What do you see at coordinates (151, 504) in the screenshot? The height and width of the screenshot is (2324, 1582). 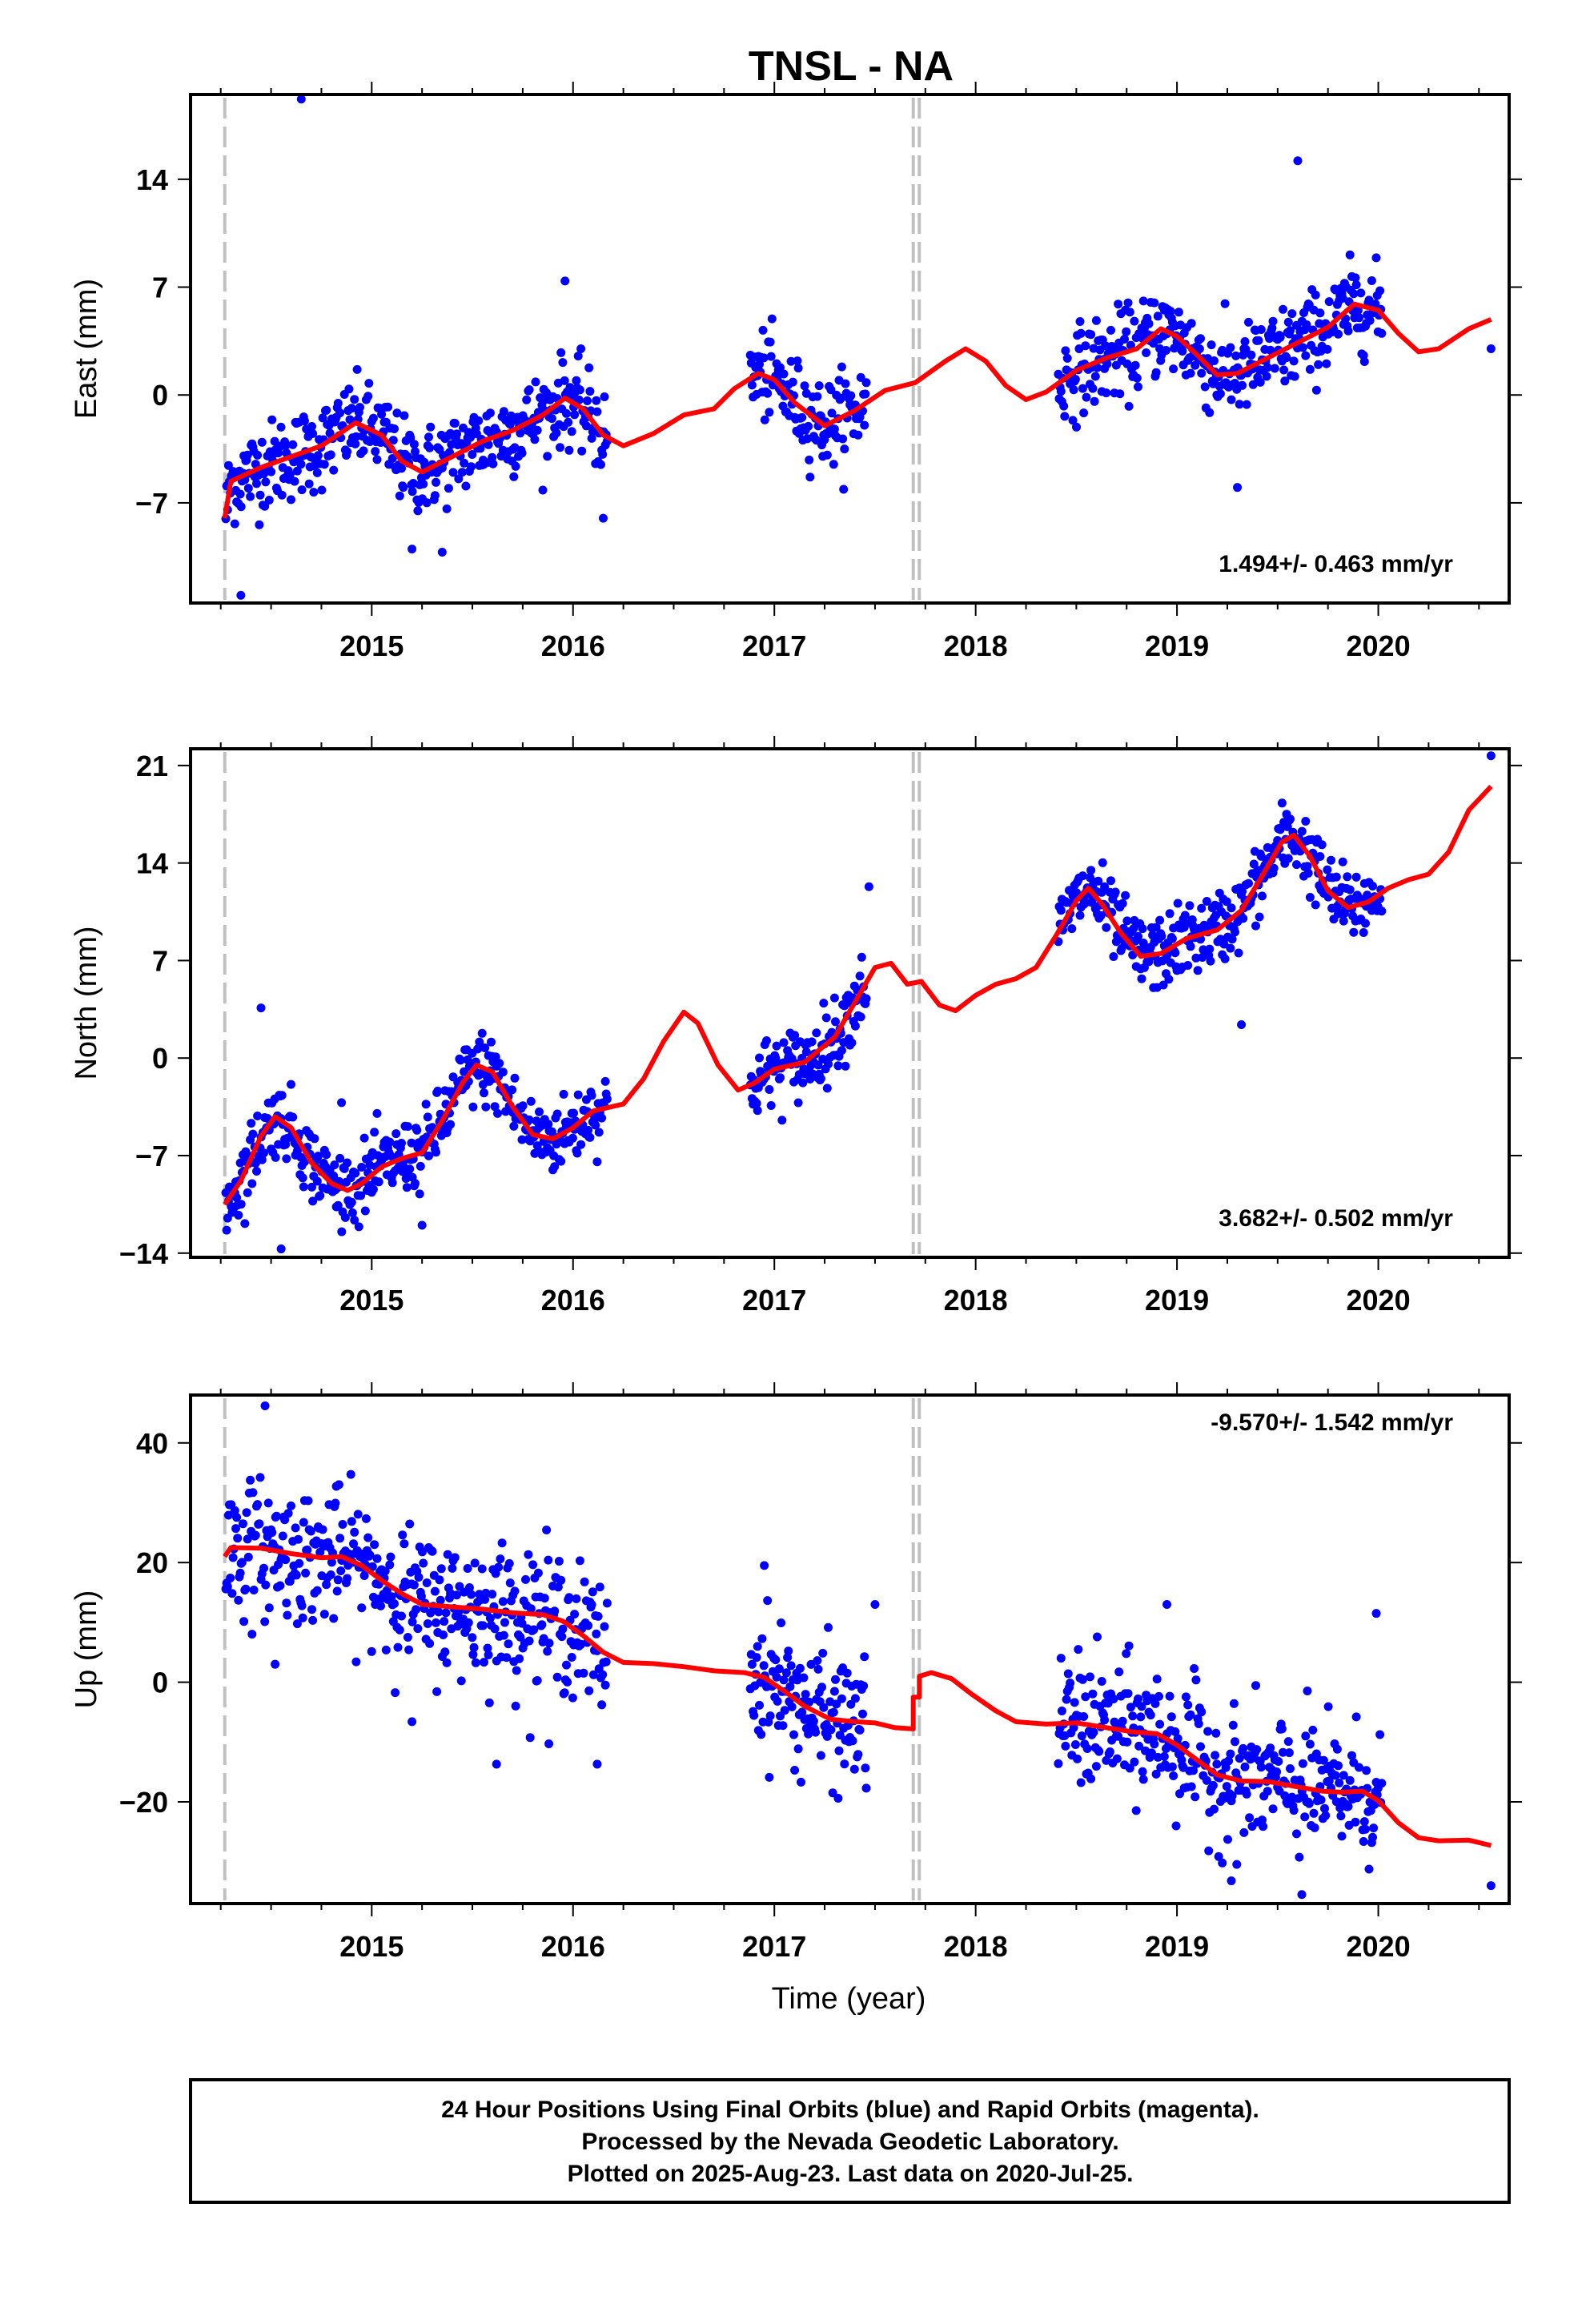 I see `y-tick-label: −7` at bounding box center [151, 504].